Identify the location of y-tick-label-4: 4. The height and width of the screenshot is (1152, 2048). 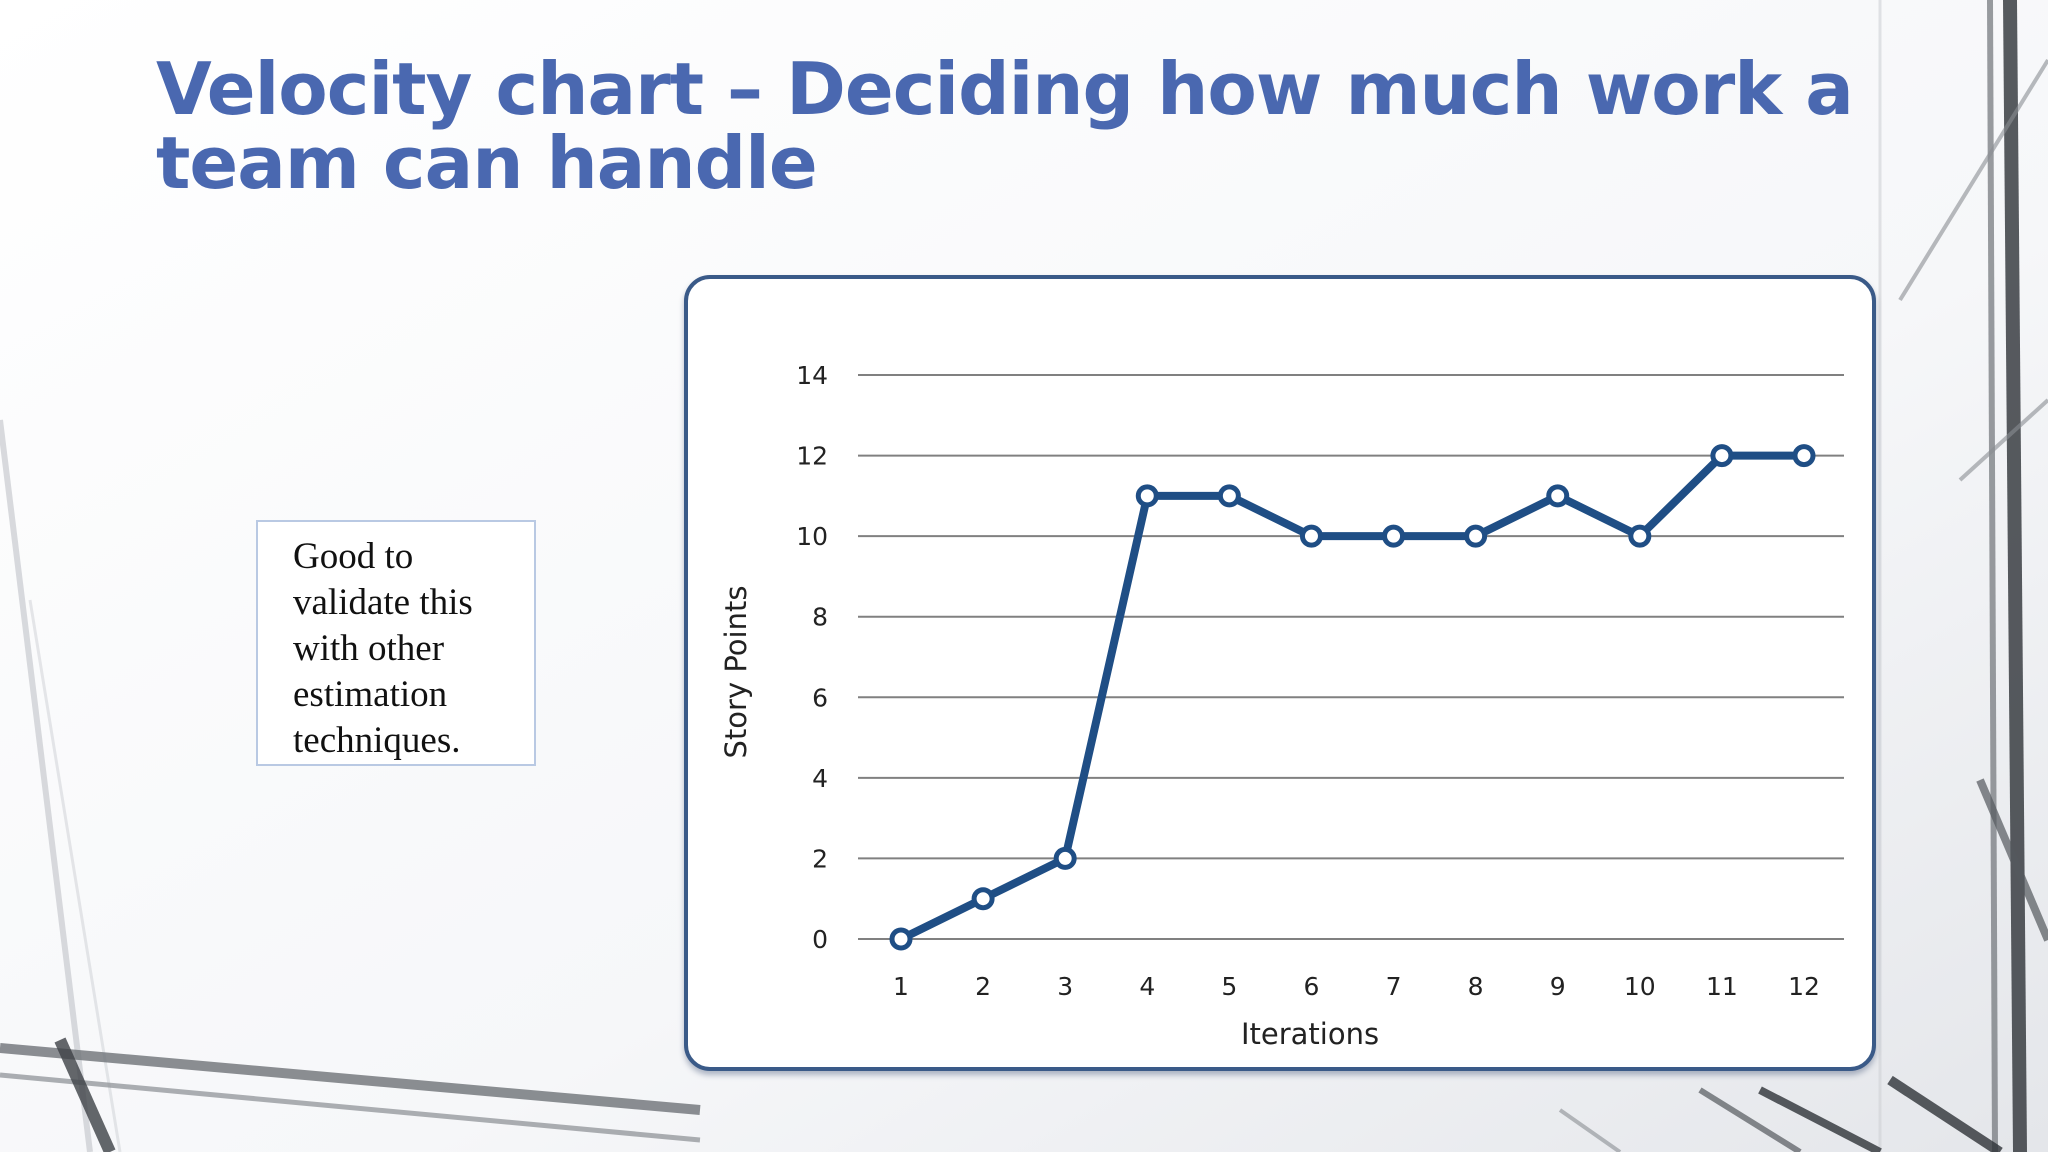
(820, 778).